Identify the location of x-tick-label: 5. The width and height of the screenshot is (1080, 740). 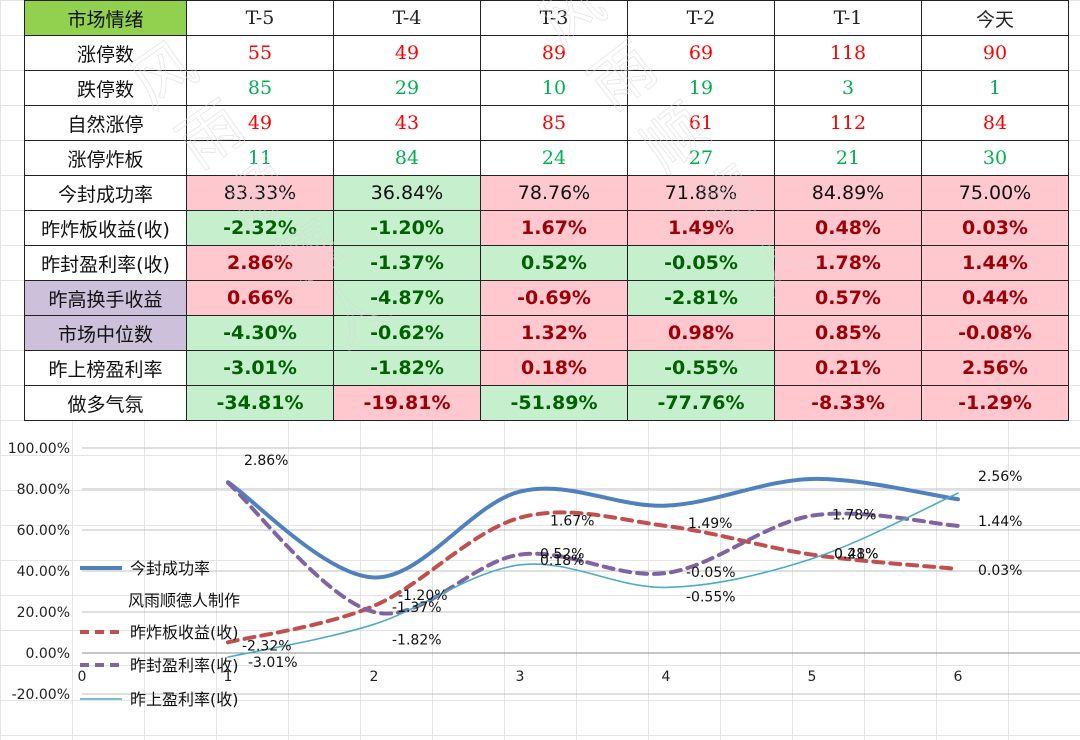
(812, 677).